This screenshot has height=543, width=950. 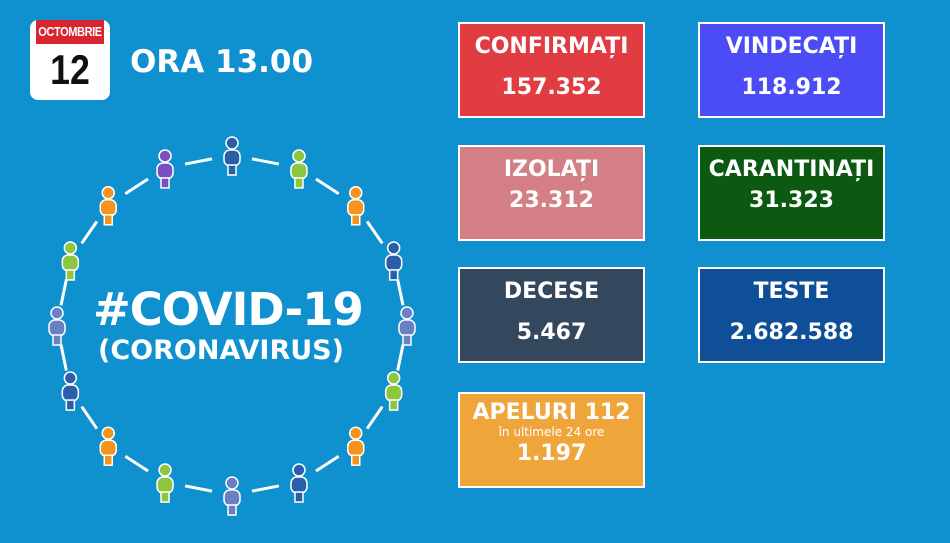 What do you see at coordinates (551, 169) in the screenshot?
I see `stat-label: IZOLAȚI` at bounding box center [551, 169].